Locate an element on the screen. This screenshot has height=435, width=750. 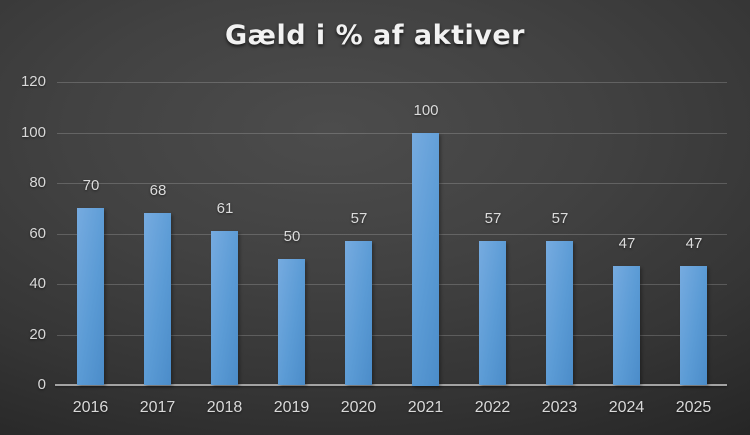
bar-value-label: 100 is located at coordinates (426, 110).